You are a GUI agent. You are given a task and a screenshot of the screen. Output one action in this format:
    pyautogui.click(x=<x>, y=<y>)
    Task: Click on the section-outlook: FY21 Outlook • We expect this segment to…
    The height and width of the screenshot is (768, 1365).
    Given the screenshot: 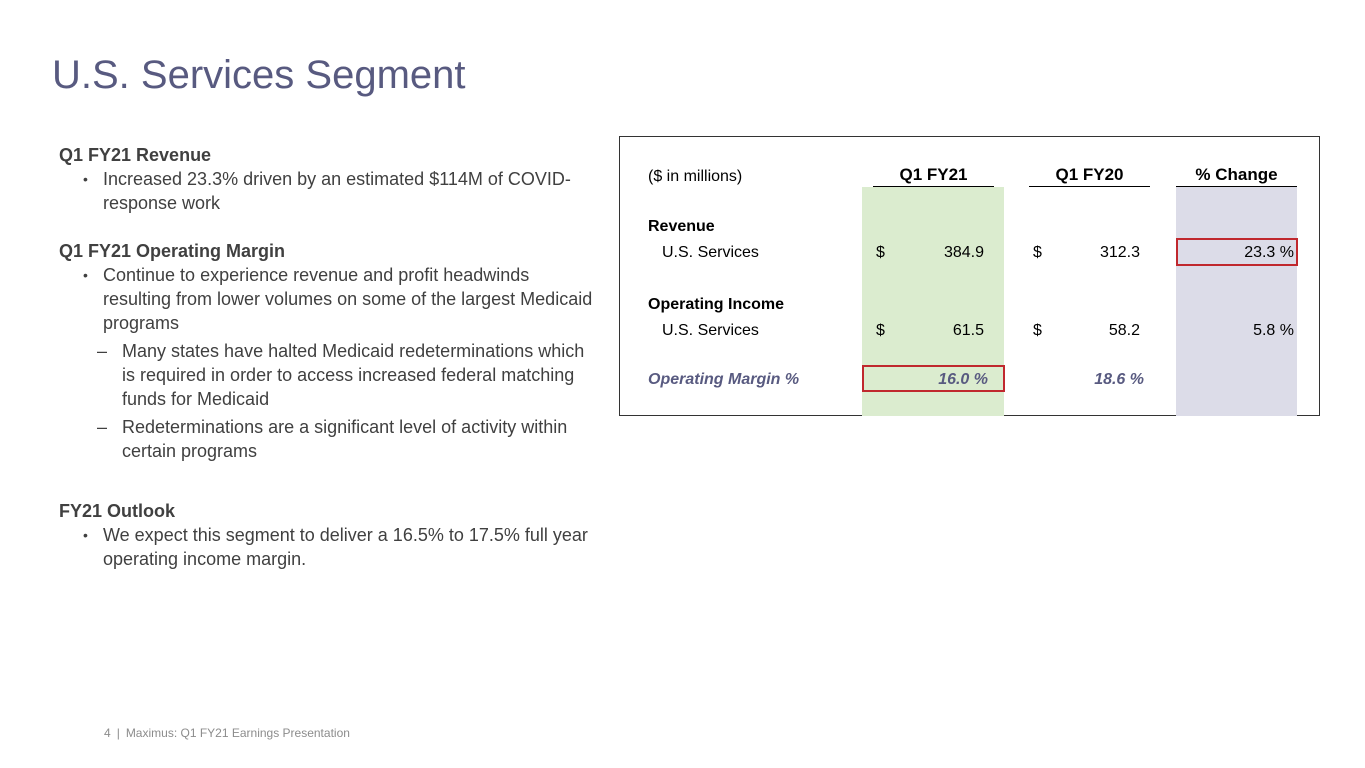 What is the action you would take?
    pyautogui.click(x=329, y=535)
    